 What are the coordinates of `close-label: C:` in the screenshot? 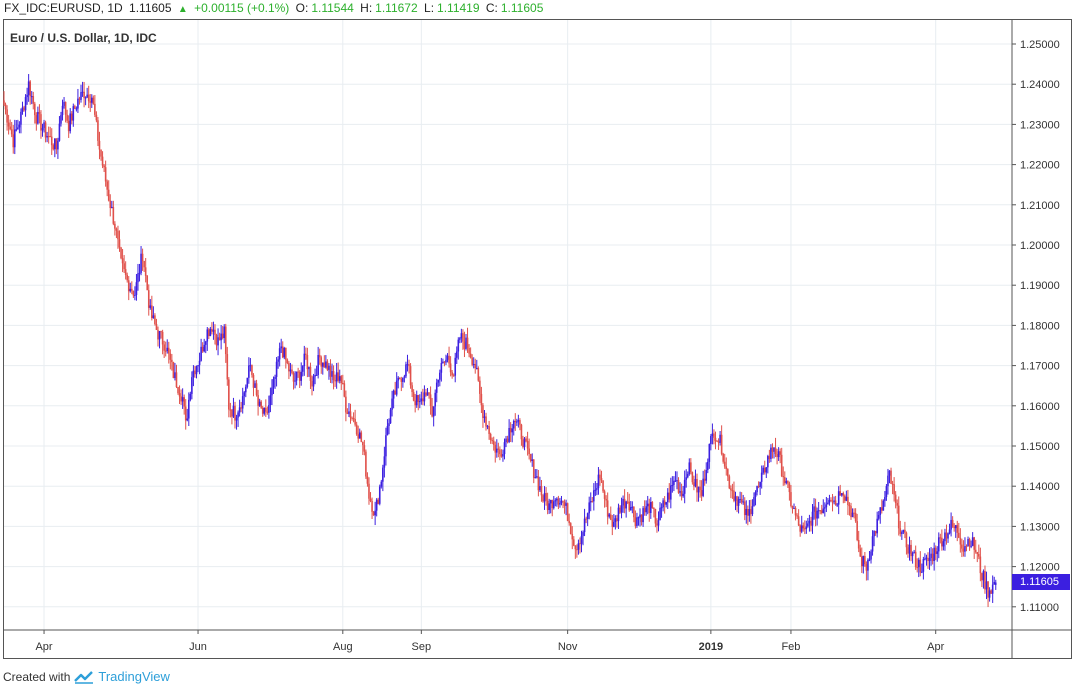 It's located at (491, 8).